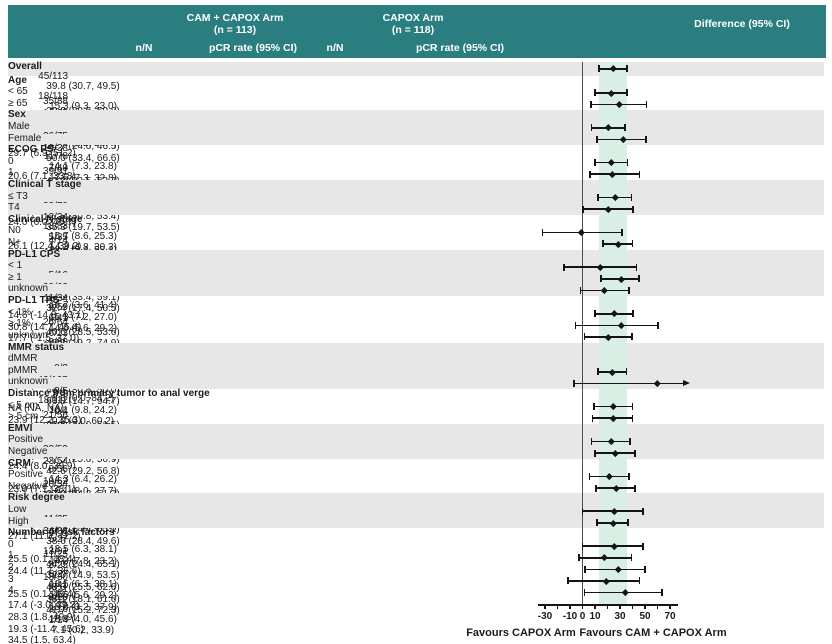 The image size is (832, 644). I want to click on arm1-pcr-value: 32.4 (17.4, 50.5), so click(83, 309).